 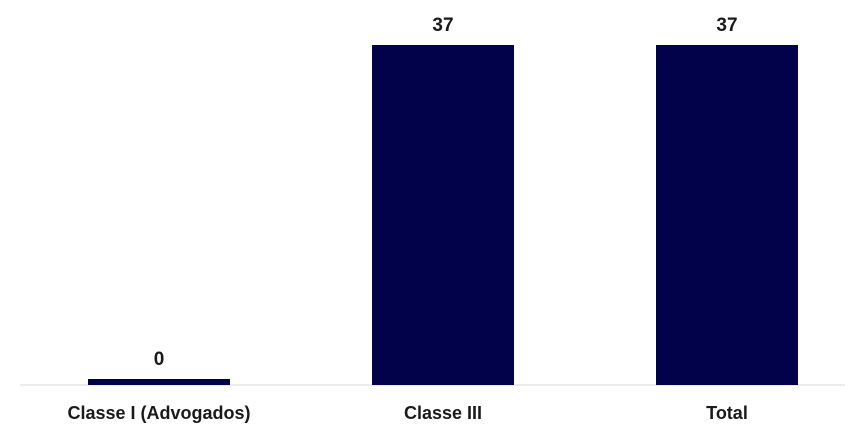 I want to click on x-tick-labels-group: Classe I (Advogados) Classe III Total, so click(x=407, y=413).